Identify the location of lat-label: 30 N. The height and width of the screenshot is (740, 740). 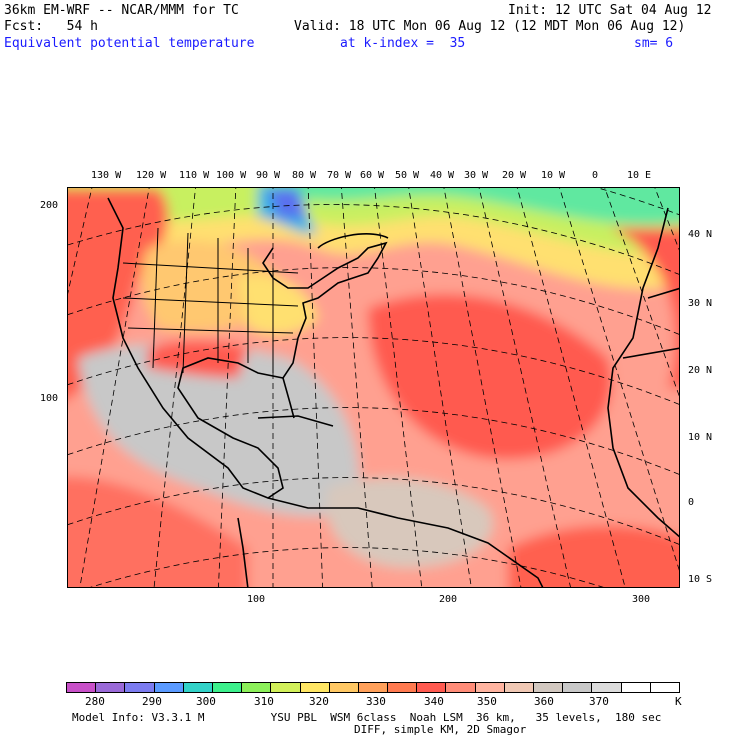
(700, 303).